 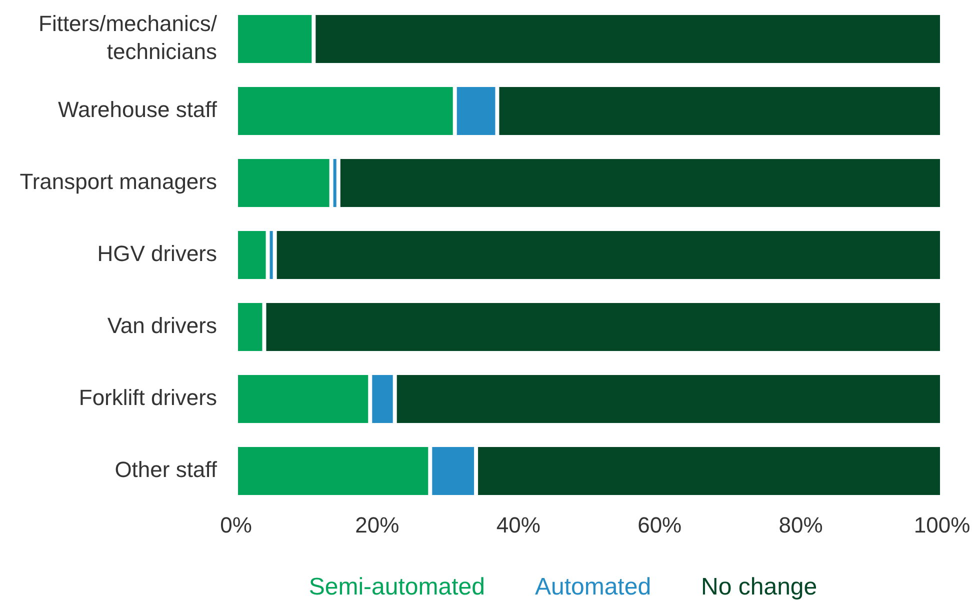 What do you see at coordinates (377, 525) in the screenshot?
I see `x-tick-label: 20%` at bounding box center [377, 525].